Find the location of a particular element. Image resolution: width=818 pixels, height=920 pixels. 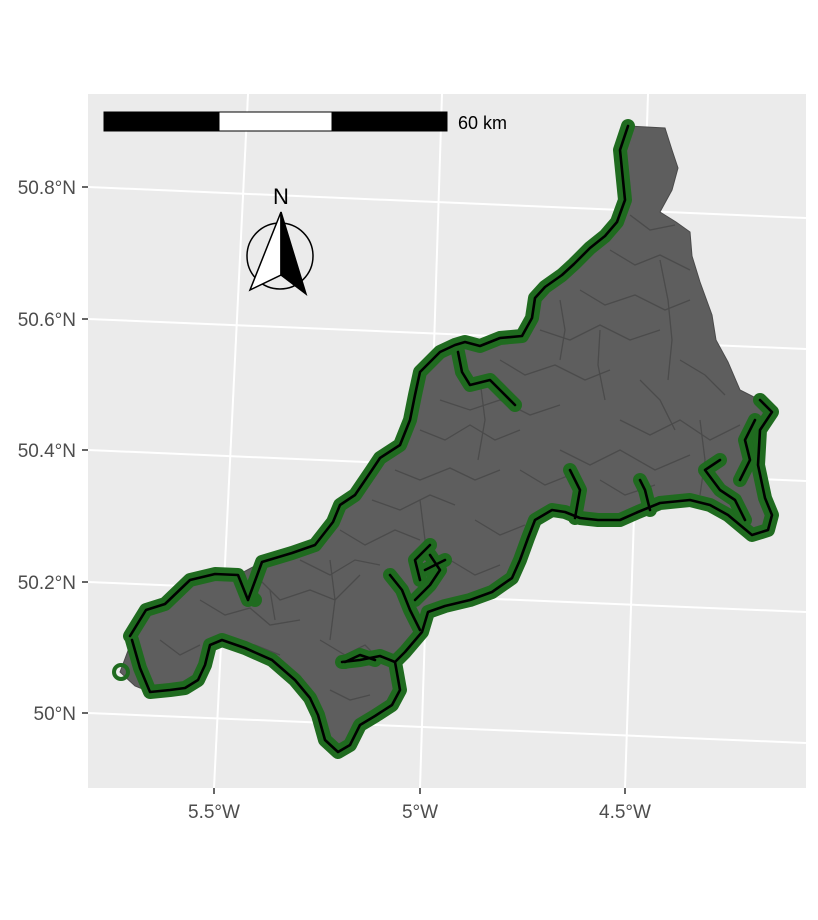

scale-bar-label: 60 km is located at coordinates (482, 123).